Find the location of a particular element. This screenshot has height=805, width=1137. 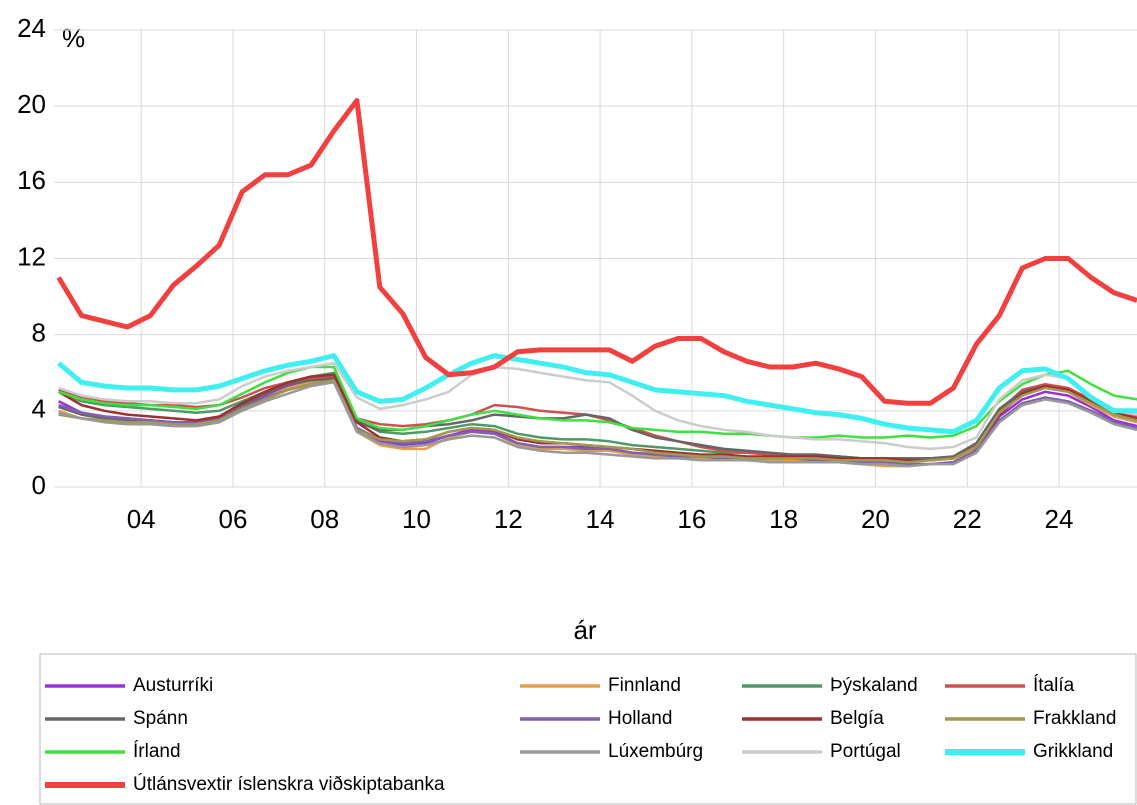

legend-label: Útlánsvextir íslenskra viðskiptabanka is located at coordinates (289, 784).